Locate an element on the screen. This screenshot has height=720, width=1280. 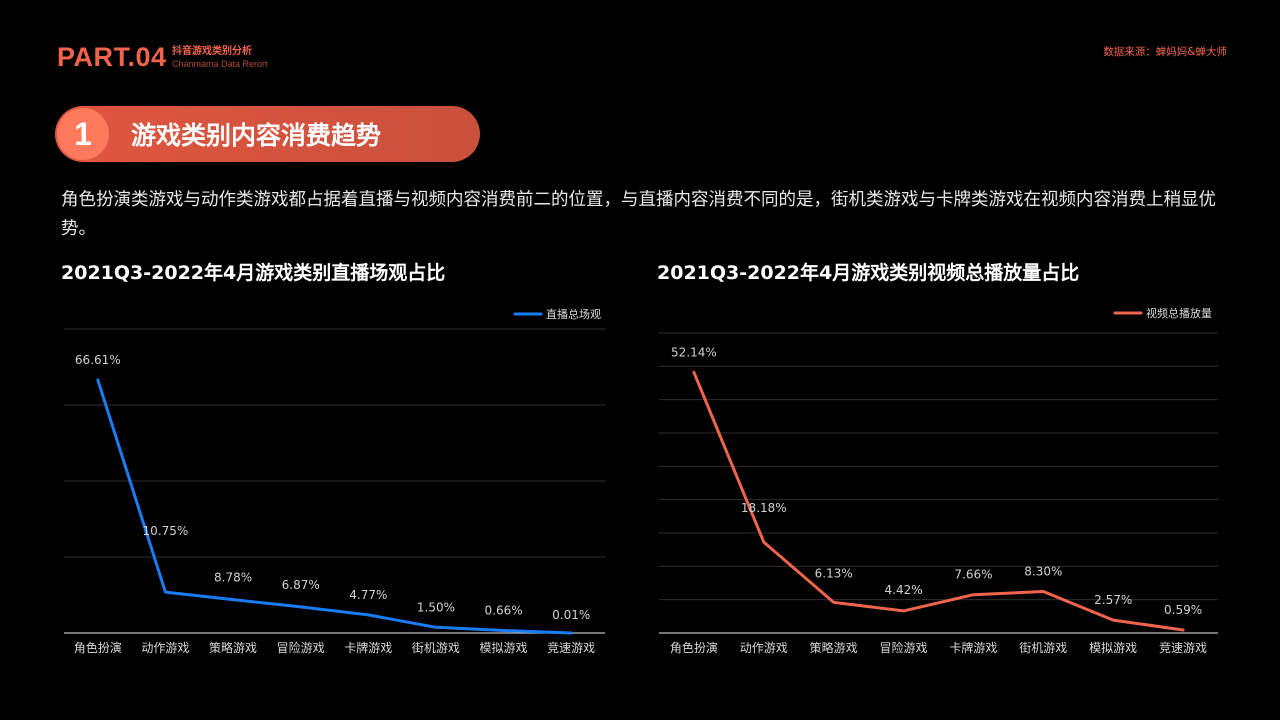
part-subtitle-en: Chanmama Data Rerort is located at coordinates (220, 64).